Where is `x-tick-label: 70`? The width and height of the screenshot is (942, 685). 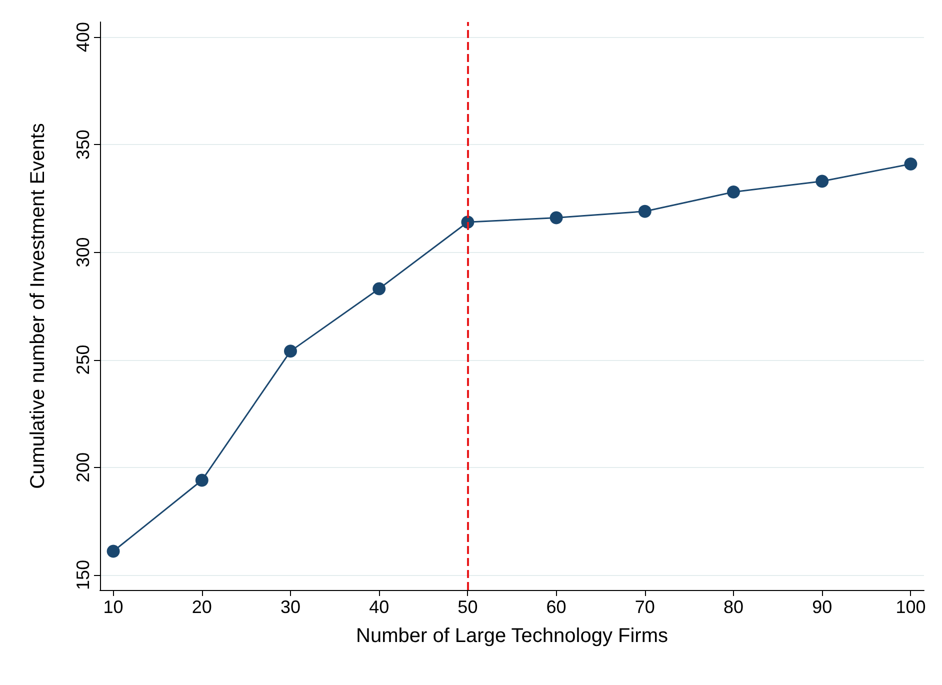
x-tick-label: 70 is located at coordinates (644, 607).